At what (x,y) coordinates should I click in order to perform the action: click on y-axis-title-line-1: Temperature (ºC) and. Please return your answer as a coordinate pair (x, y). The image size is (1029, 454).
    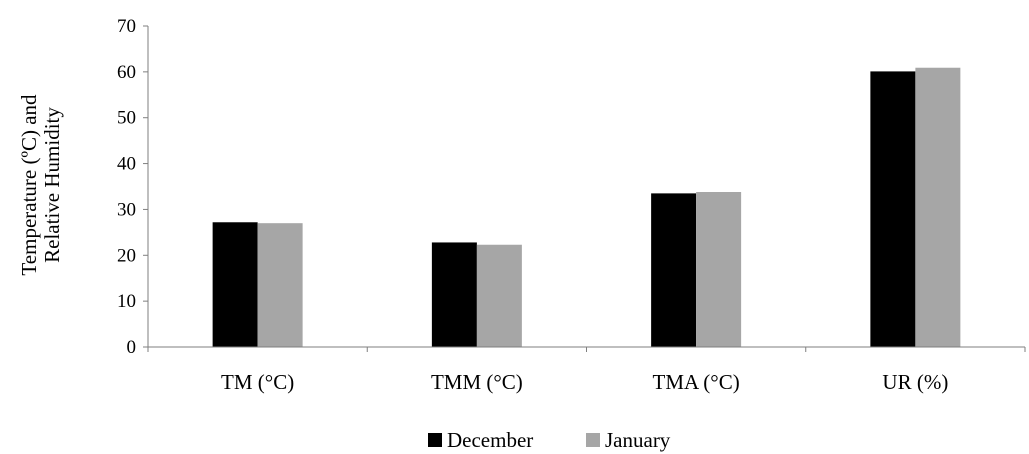
    Looking at the image, I should click on (29, 185).